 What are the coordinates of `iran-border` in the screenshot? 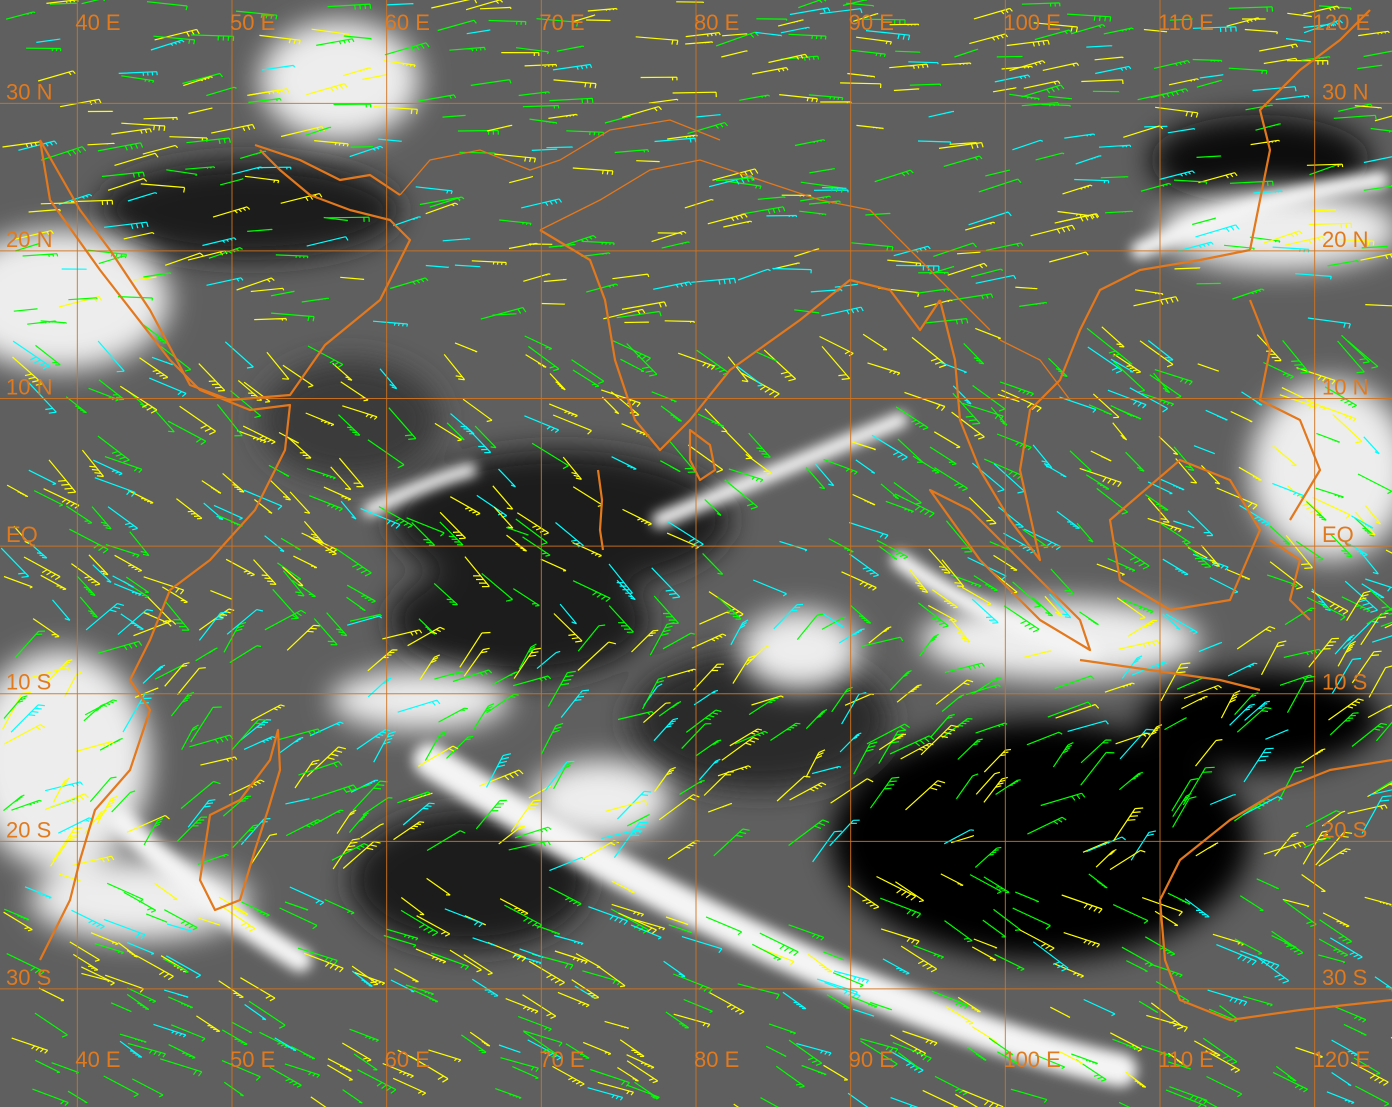 It's located at (480, 172).